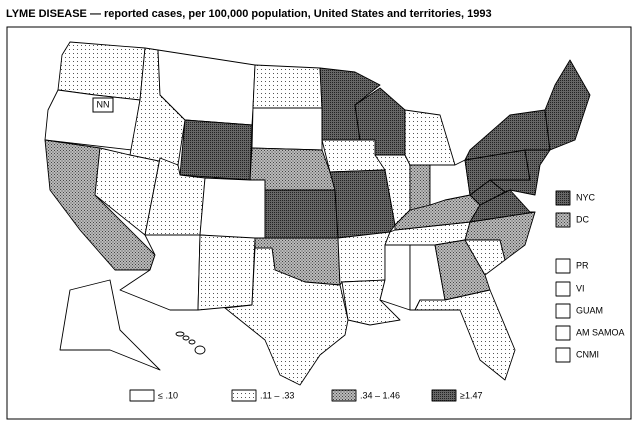 The image size is (638, 433). I want to click on legend-label: .11 – .33, so click(277, 395).